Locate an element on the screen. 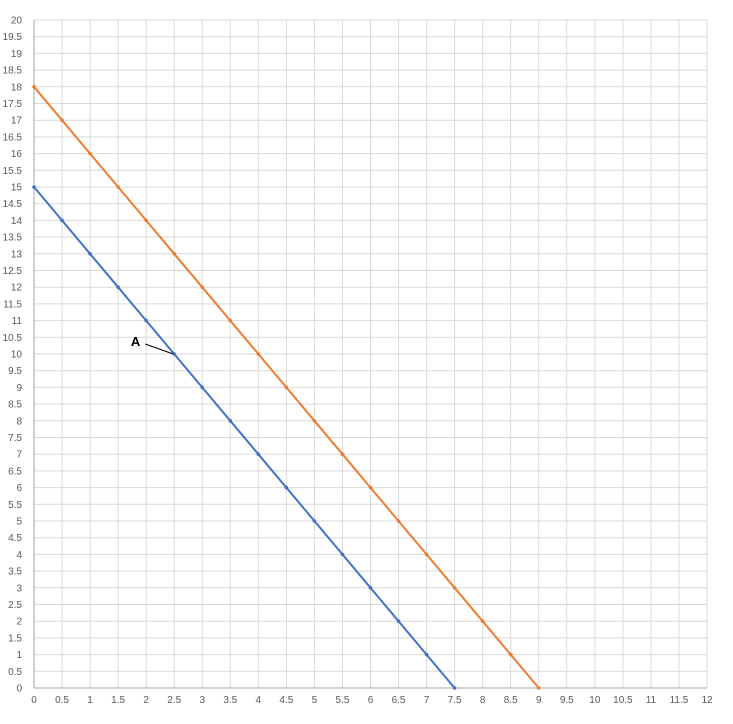 Image resolution: width=733 pixels, height=724 pixels. y-tick-label: 9.5 is located at coordinates (15, 371).